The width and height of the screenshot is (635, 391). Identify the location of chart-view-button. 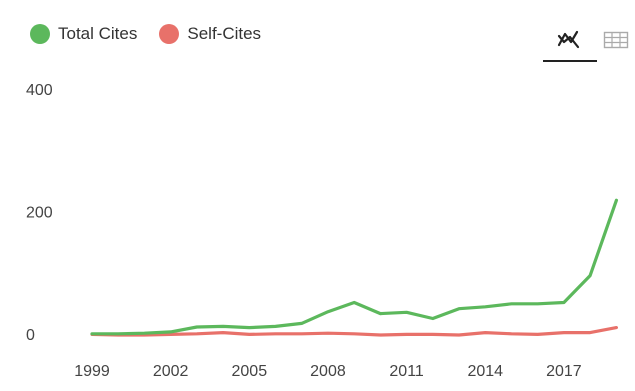
(570, 40).